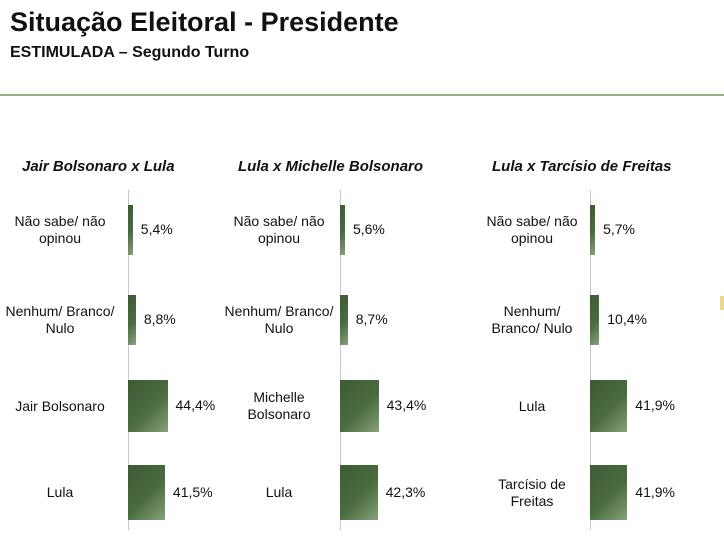 This screenshot has width=724, height=553. What do you see at coordinates (60, 405) in the screenshot?
I see `category-label: Jair Bolsonaro` at bounding box center [60, 405].